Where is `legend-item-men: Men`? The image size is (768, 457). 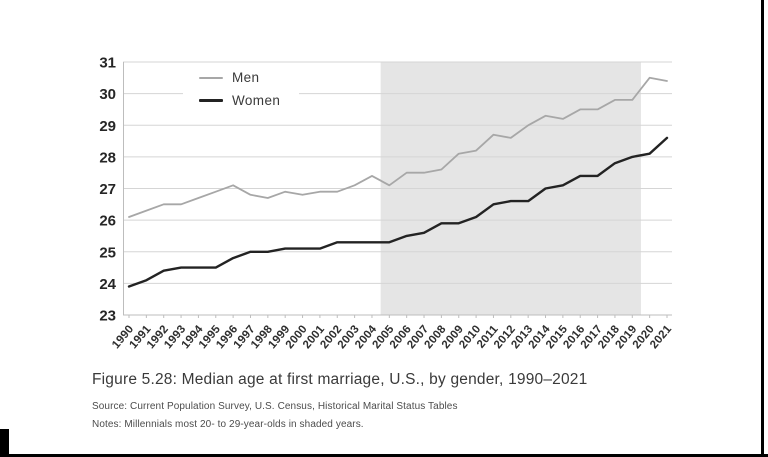
legend-item-men: Men is located at coordinates (249, 77).